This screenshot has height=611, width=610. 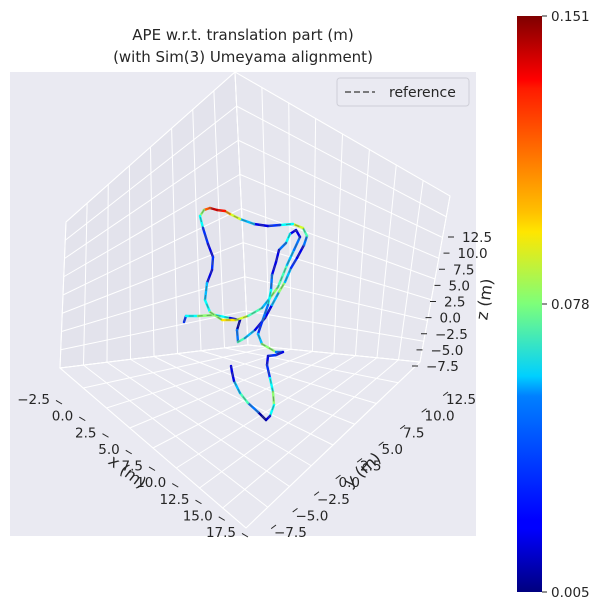 What do you see at coordinates (333, 500) in the screenshot?
I see `y-tick-label: −2.5` at bounding box center [333, 500].